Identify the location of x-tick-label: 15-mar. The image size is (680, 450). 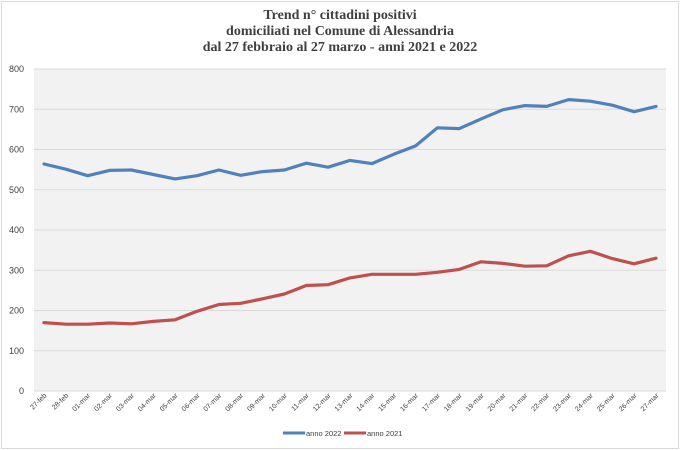
(387, 402).